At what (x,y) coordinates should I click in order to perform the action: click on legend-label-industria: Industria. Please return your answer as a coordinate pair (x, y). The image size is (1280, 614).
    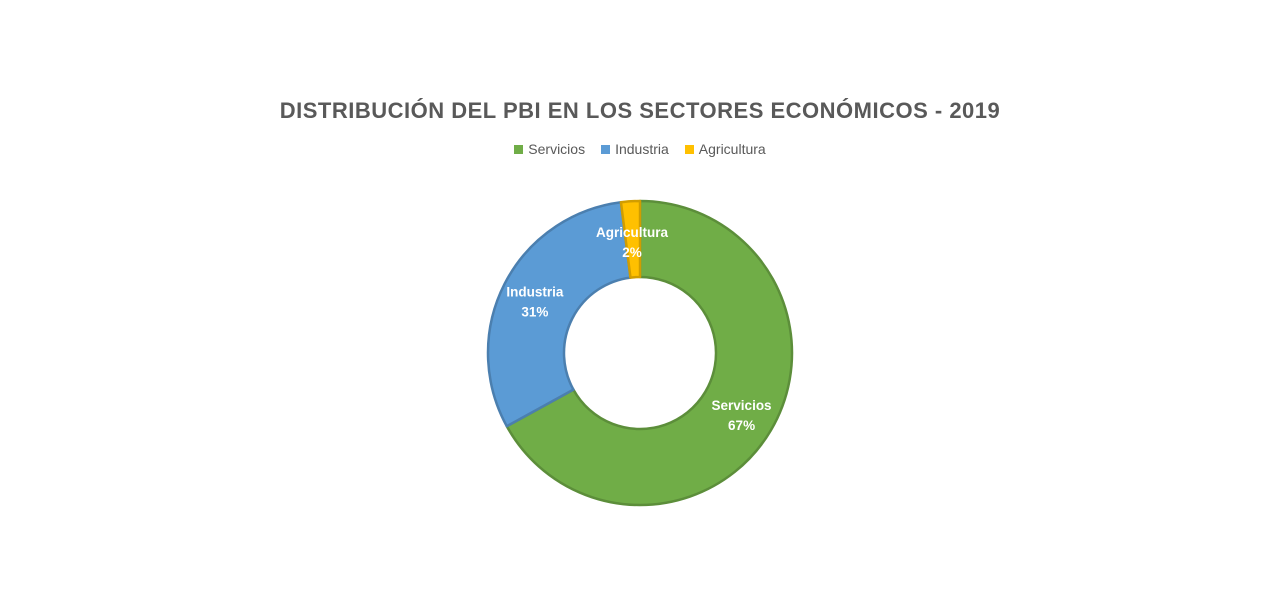
    Looking at the image, I should click on (642, 149).